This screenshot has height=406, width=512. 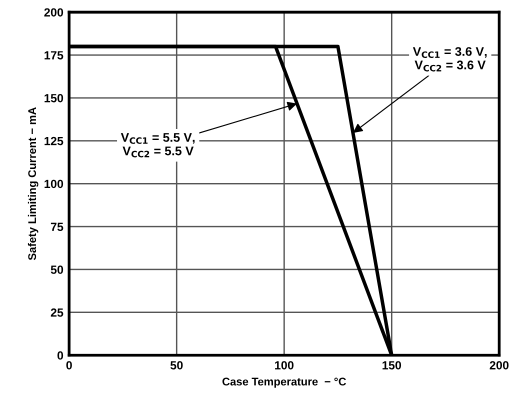 What do you see at coordinates (33, 183) in the screenshot?
I see `y-axis-title: Safety Limiting Current − mA` at bounding box center [33, 183].